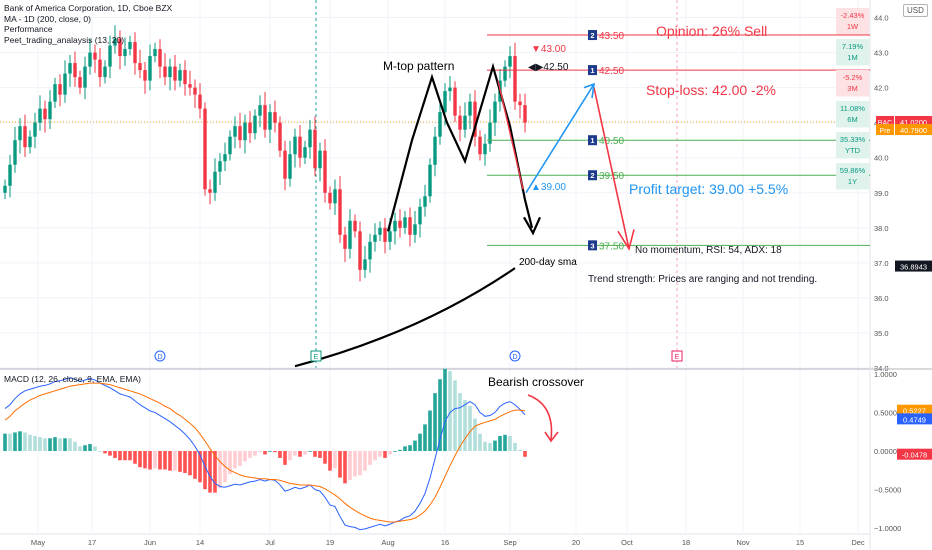 The width and height of the screenshot is (932, 550). I want to click on level-badge-number: 1, so click(592, 70).